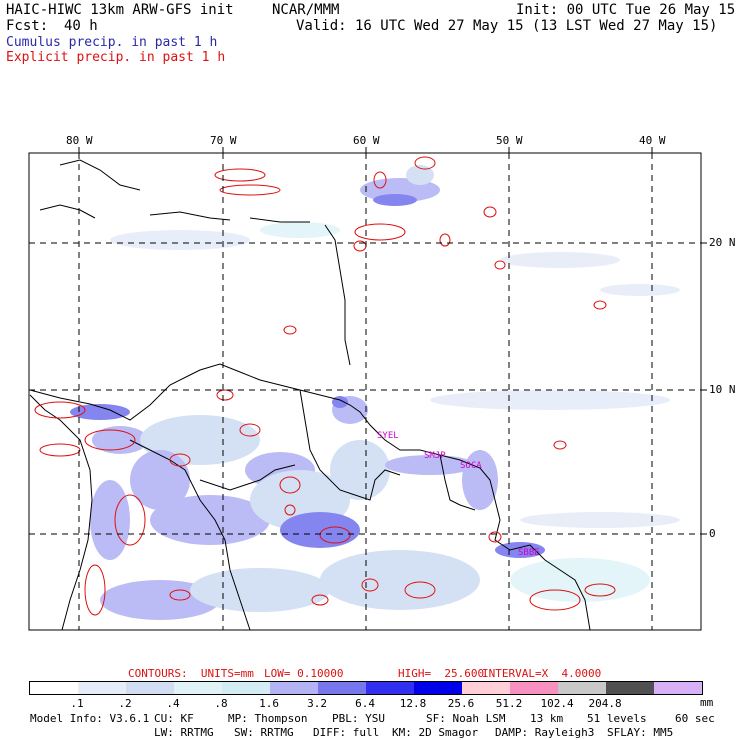  What do you see at coordinates (722, 242) in the screenshot?
I see `lat-label-20n: 20 N` at bounding box center [722, 242].